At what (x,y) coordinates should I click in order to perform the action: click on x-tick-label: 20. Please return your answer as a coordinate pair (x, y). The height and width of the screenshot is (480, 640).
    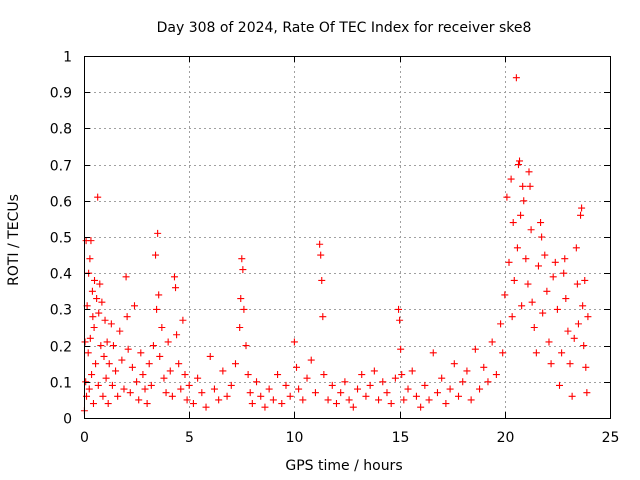
    Looking at the image, I should click on (506, 438).